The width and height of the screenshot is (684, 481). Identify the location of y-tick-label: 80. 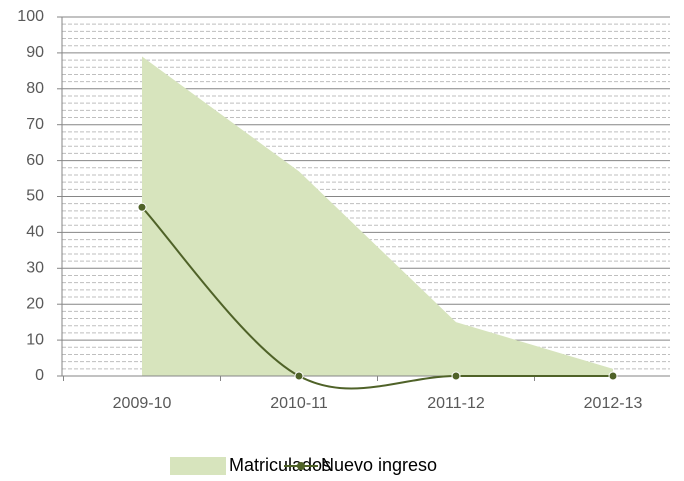
(35, 88).